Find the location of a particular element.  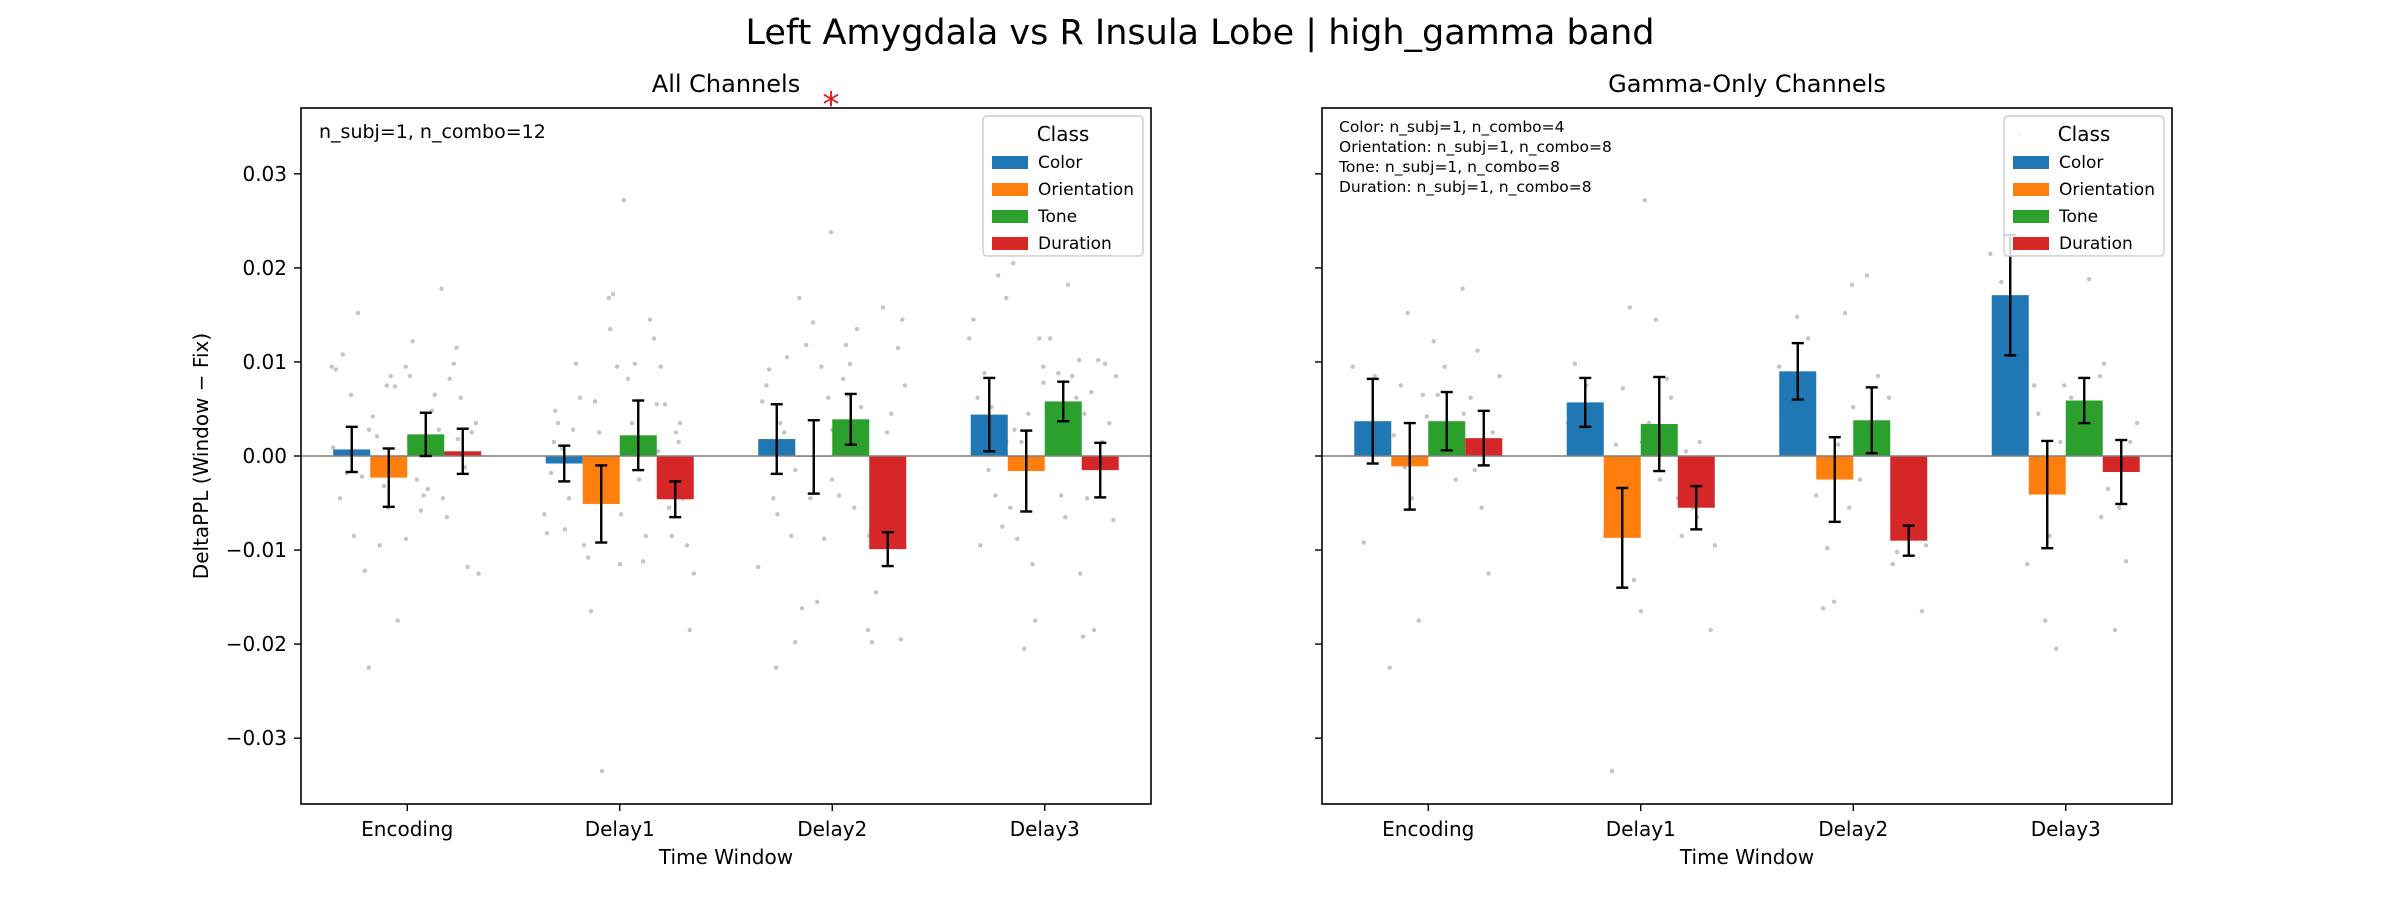

panel-2-legend: Class Color Orientation Tone Duration is located at coordinates (2084, 186).